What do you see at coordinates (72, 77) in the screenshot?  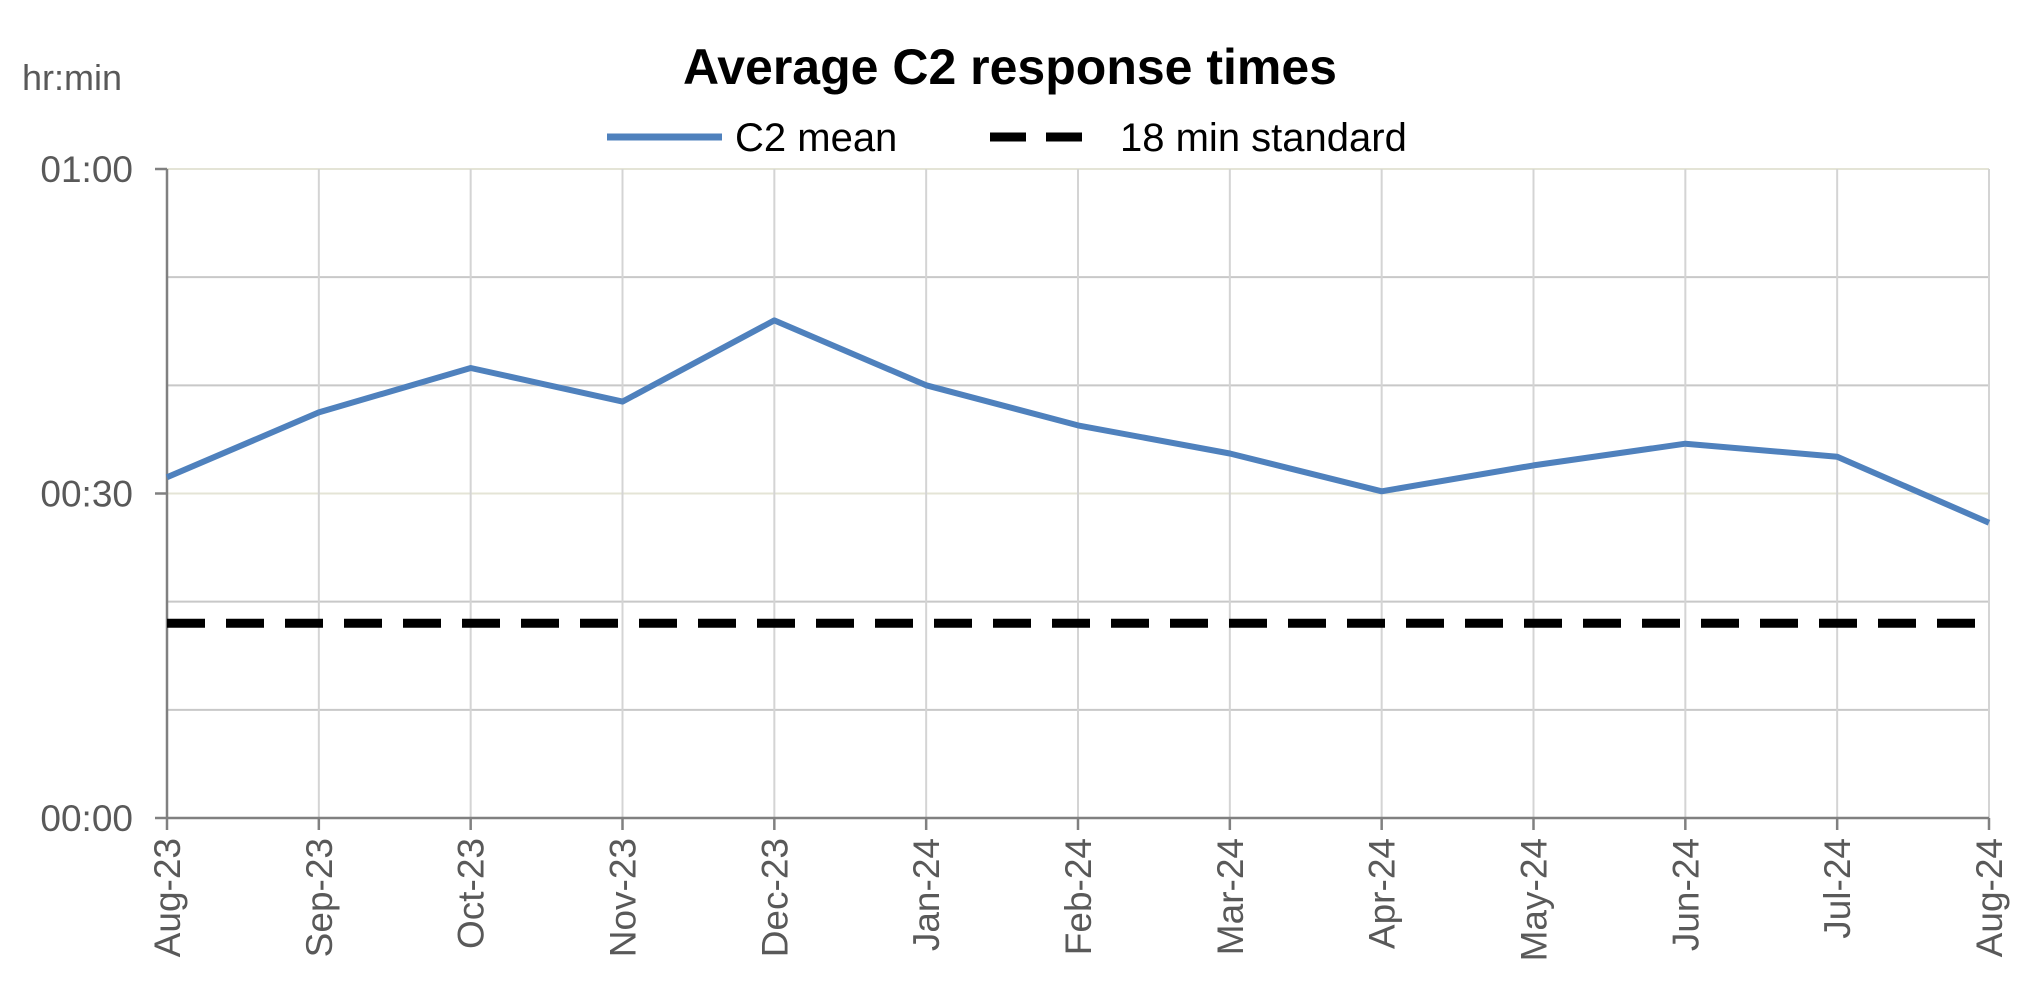 I see `y-axis-unit-label: hr:min` at bounding box center [72, 77].